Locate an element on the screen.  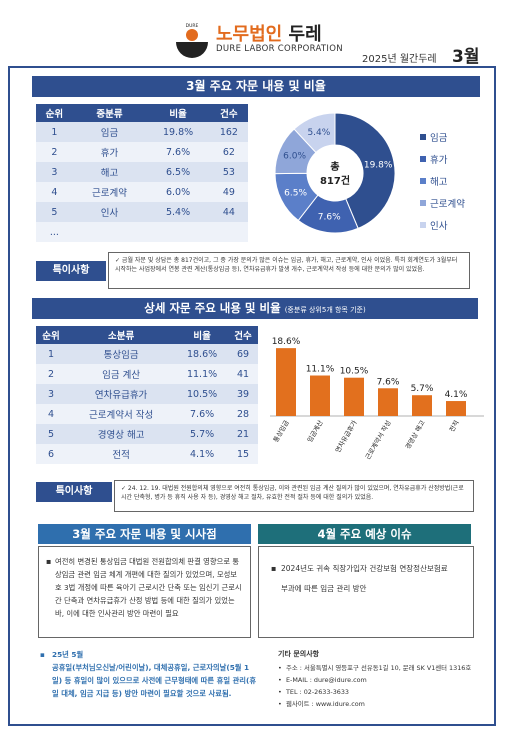
table-cell: 6.0% is located at coordinates (178, 192).